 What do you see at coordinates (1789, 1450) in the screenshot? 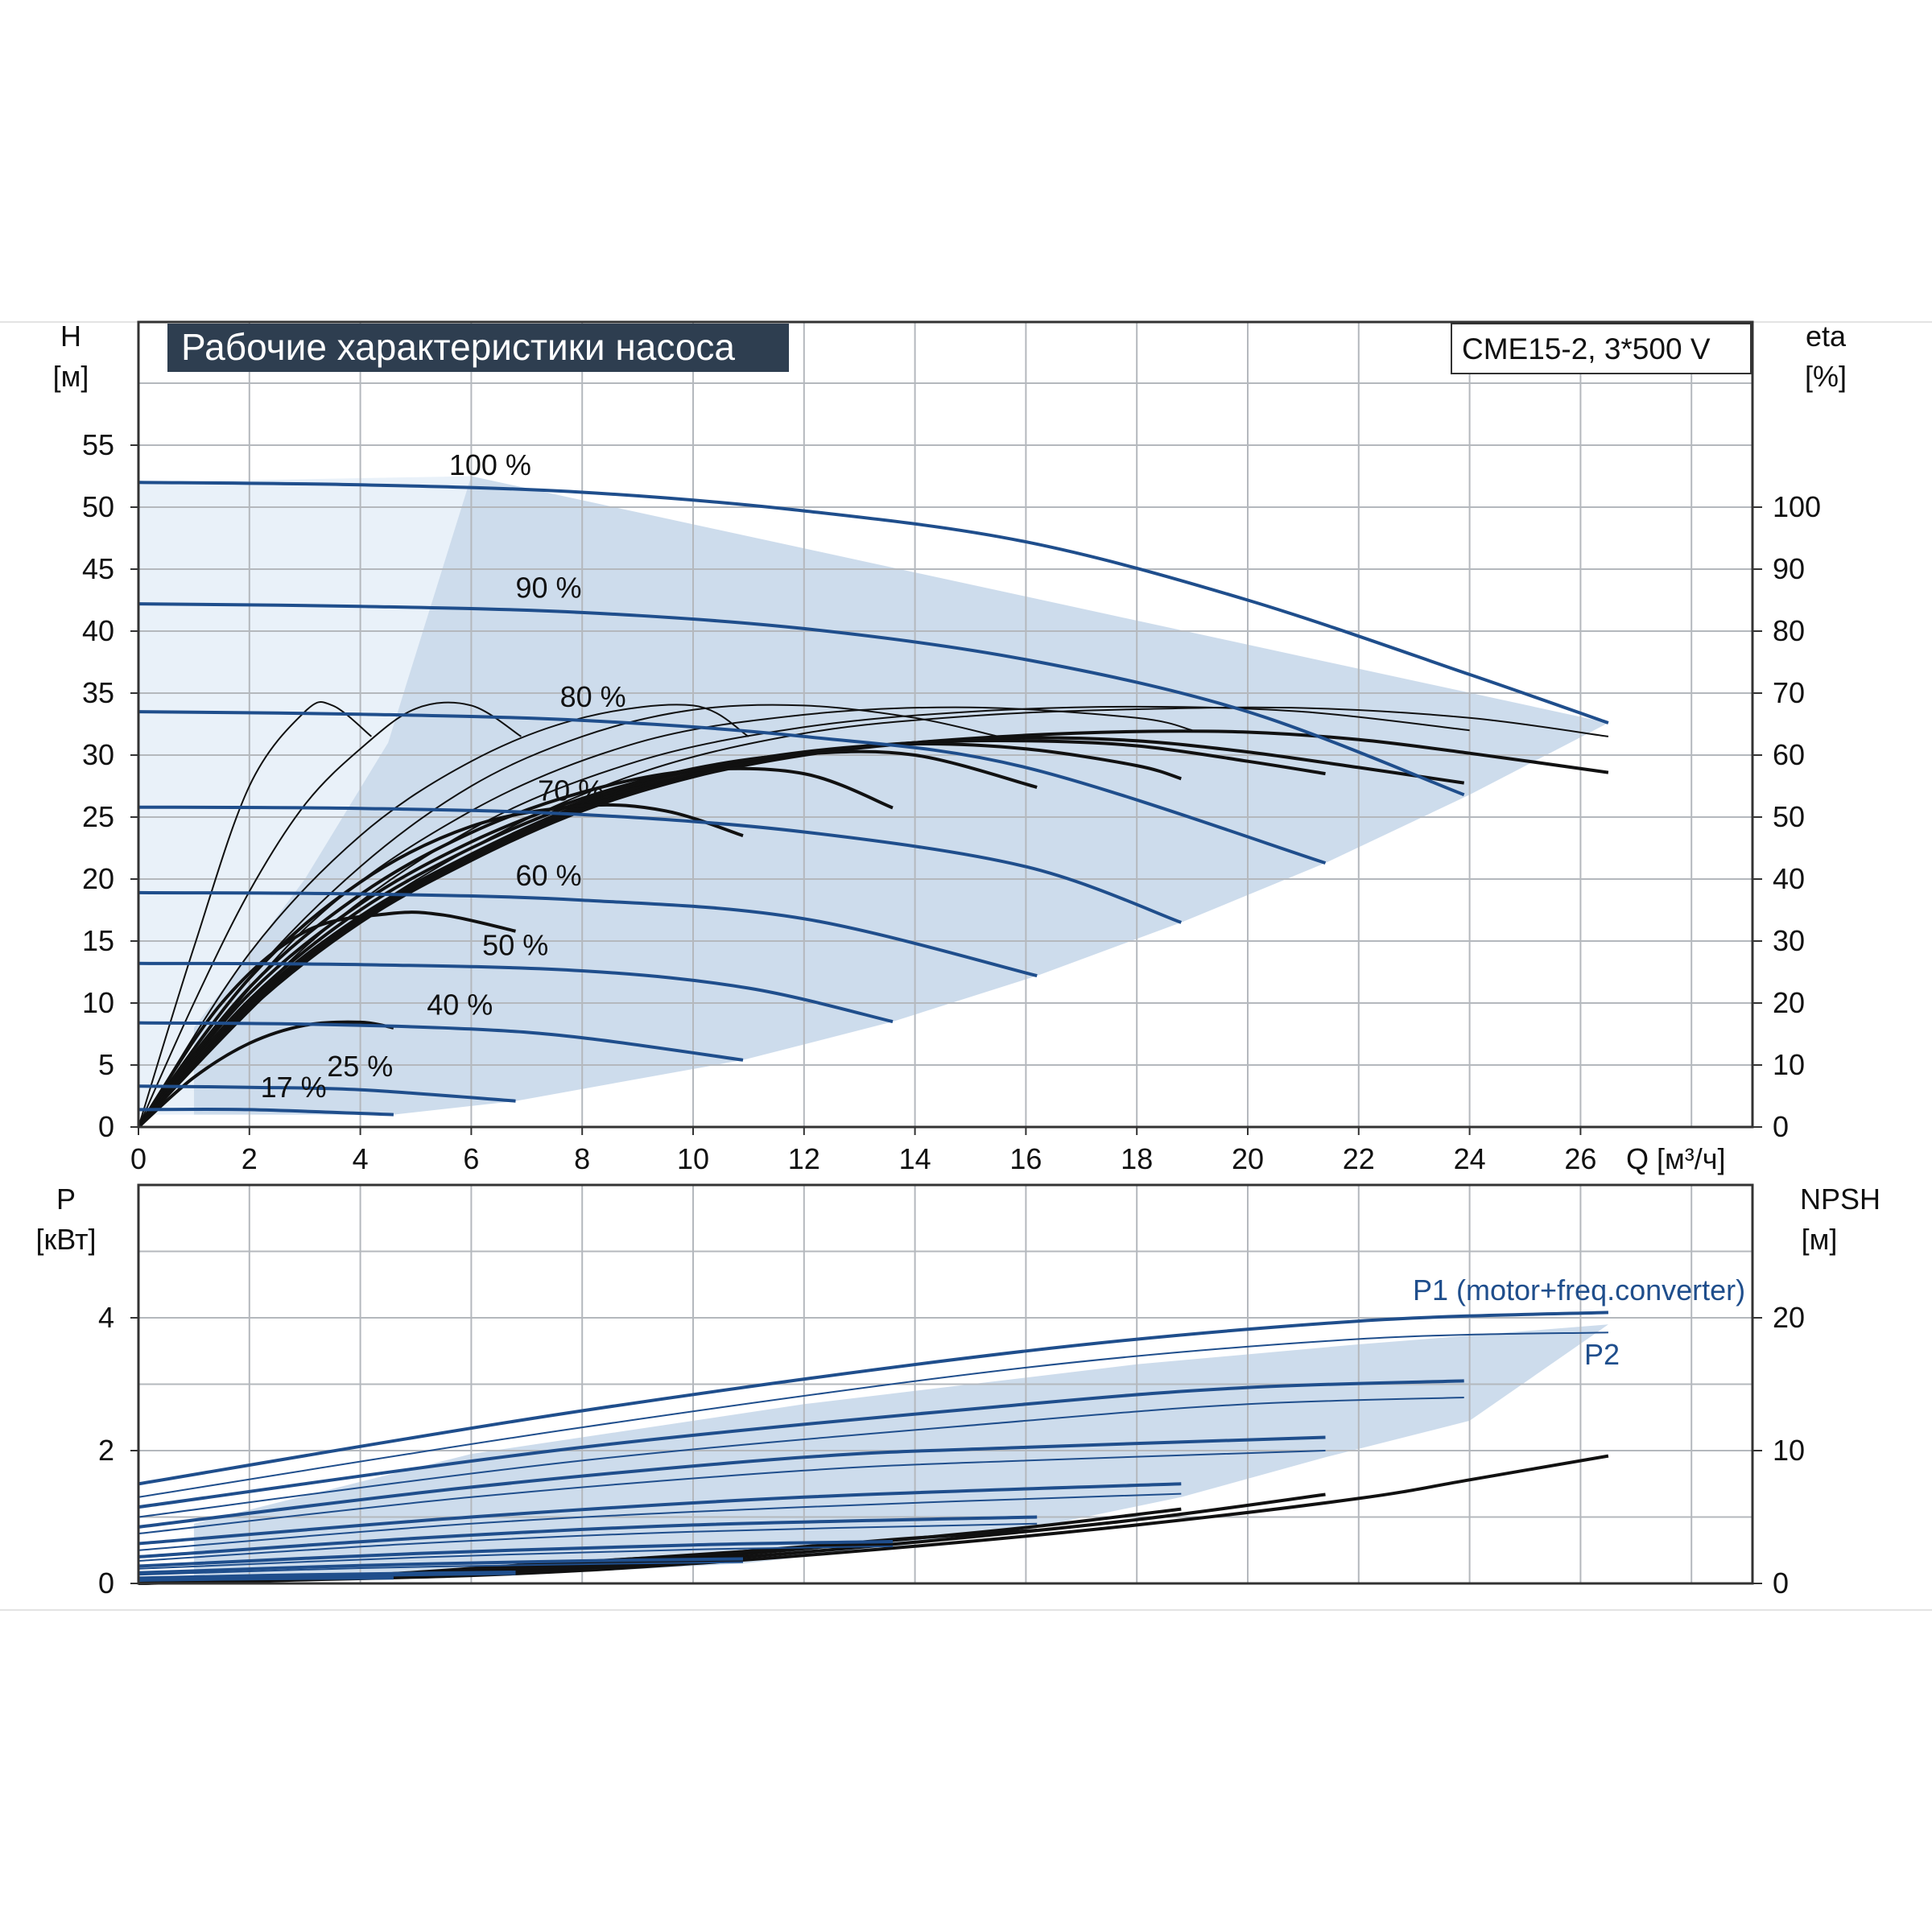
I see `npsh-tick-label: 10` at bounding box center [1789, 1450].